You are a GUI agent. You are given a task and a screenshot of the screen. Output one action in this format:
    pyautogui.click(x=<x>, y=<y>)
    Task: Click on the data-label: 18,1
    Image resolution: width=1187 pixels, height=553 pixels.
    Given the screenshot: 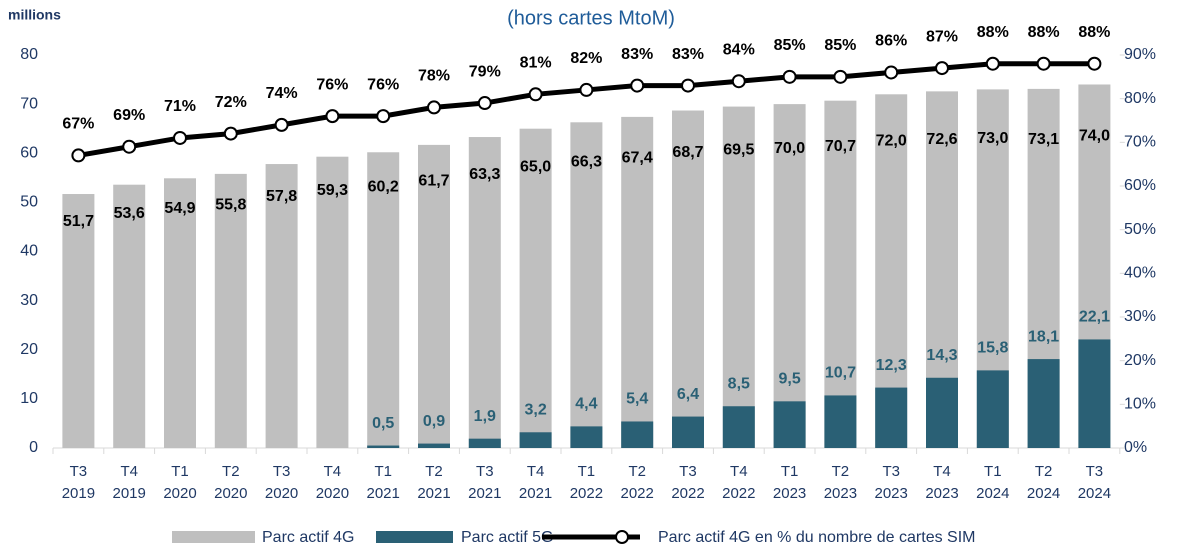 What is the action you would take?
    pyautogui.click(x=1043, y=336)
    